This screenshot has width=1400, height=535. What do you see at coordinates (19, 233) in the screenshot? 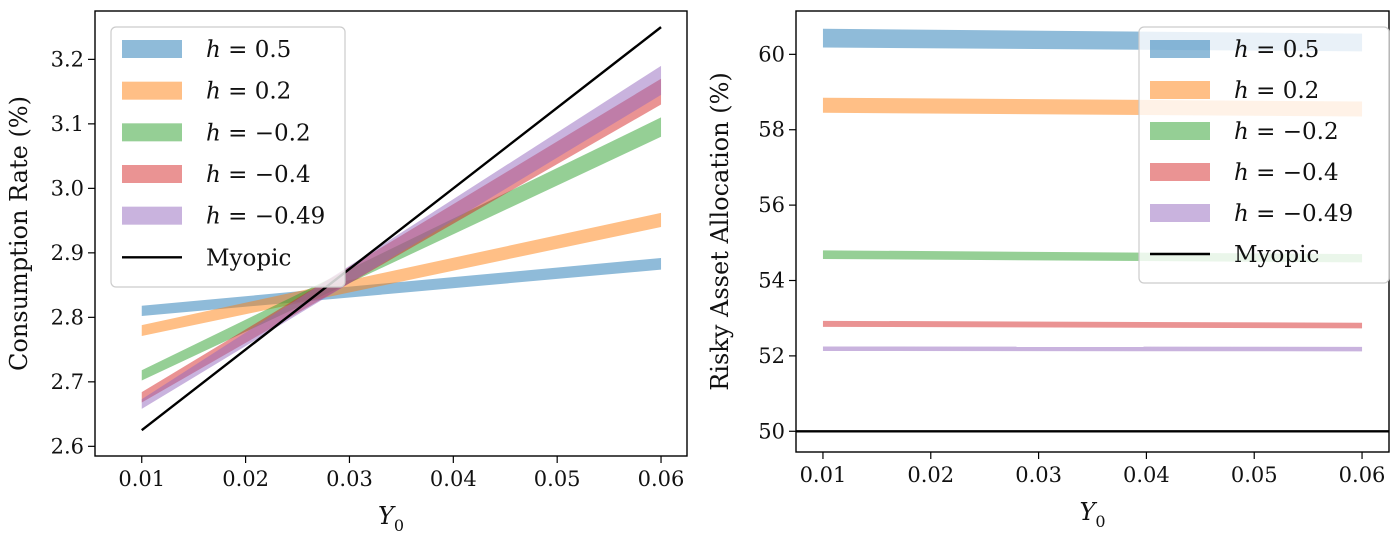
I see `y-axis-label: Consumption Rate (%)` at bounding box center [19, 233].